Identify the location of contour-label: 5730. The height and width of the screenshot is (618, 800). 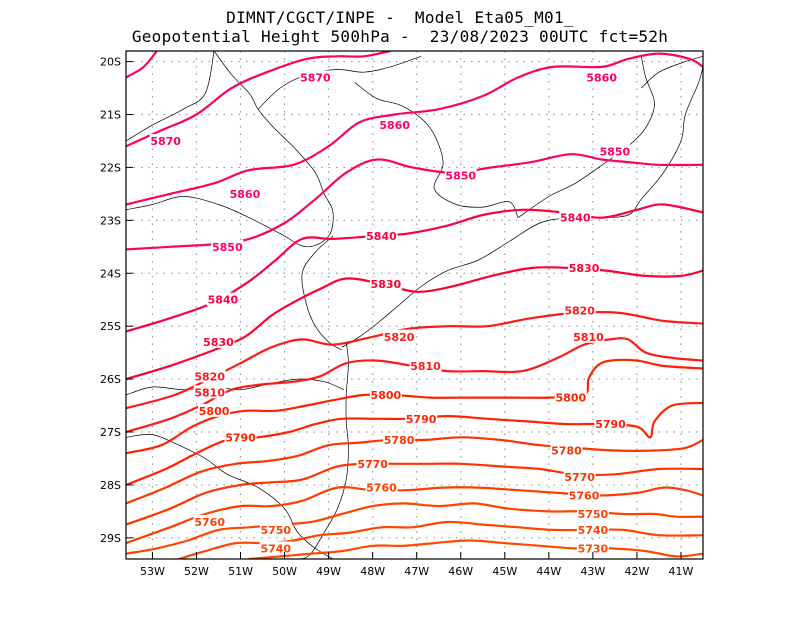
(593, 548).